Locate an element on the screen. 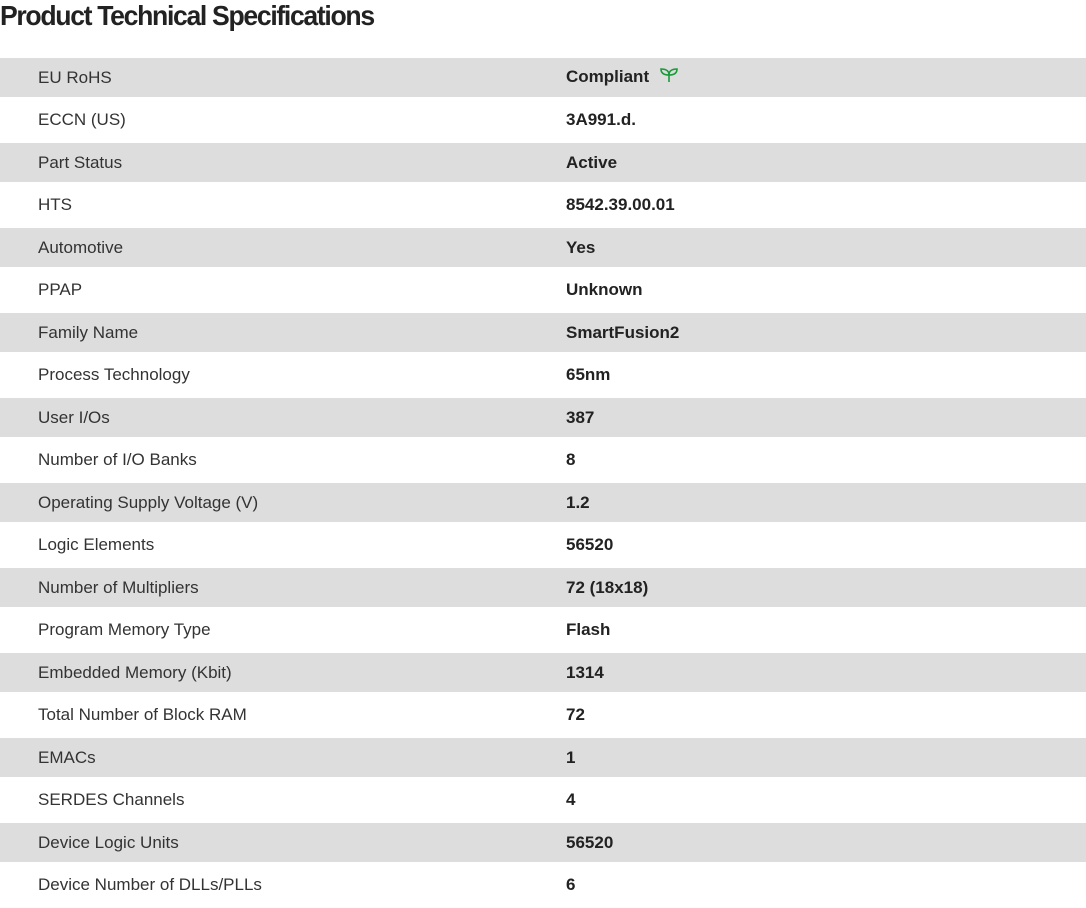 The height and width of the screenshot is (908, 1086). spec-row: Family Name SmartFusion2 is located at coordinates (543, 332).